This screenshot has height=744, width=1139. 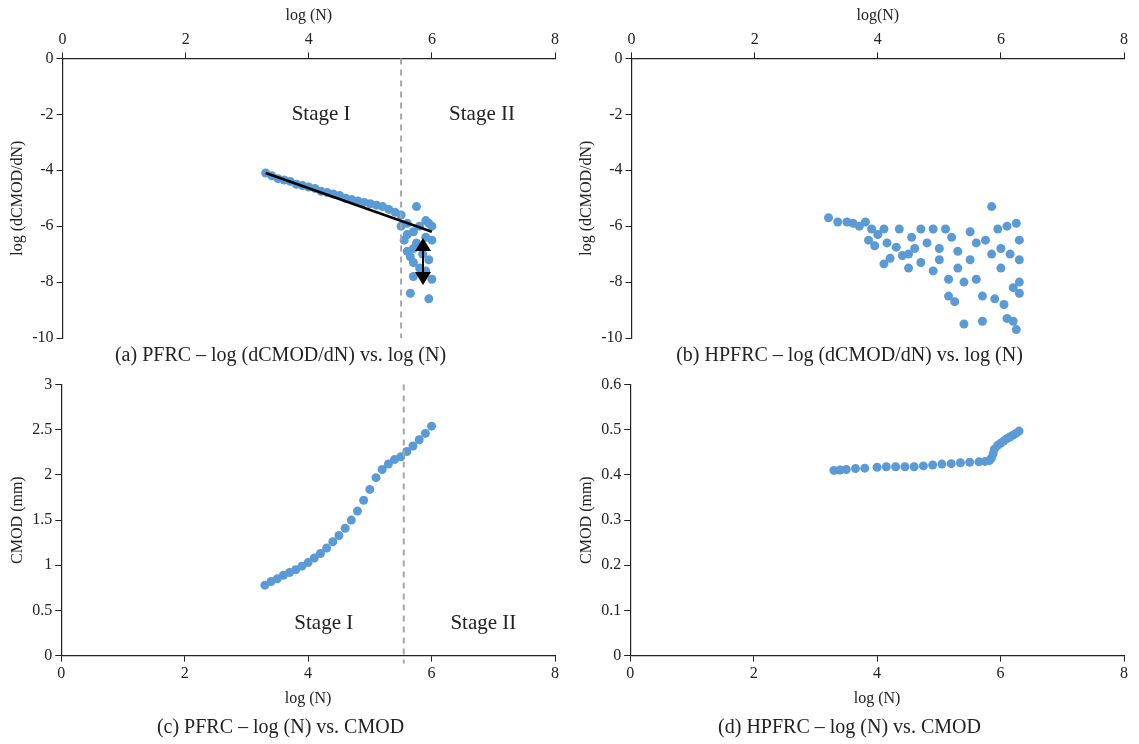 What do you see at coordinates (878, 14) in the screenshot?
I see `x-axis-title: log(N)` at bounding box center [878, 14].